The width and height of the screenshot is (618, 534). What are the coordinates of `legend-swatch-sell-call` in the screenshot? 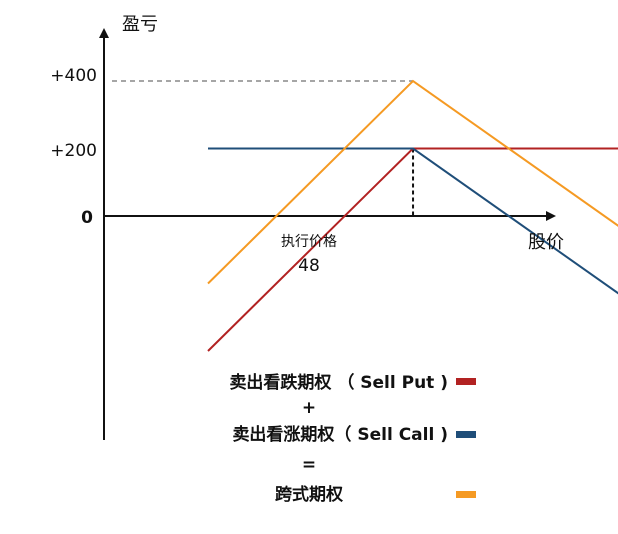 It's located at (466, 434).